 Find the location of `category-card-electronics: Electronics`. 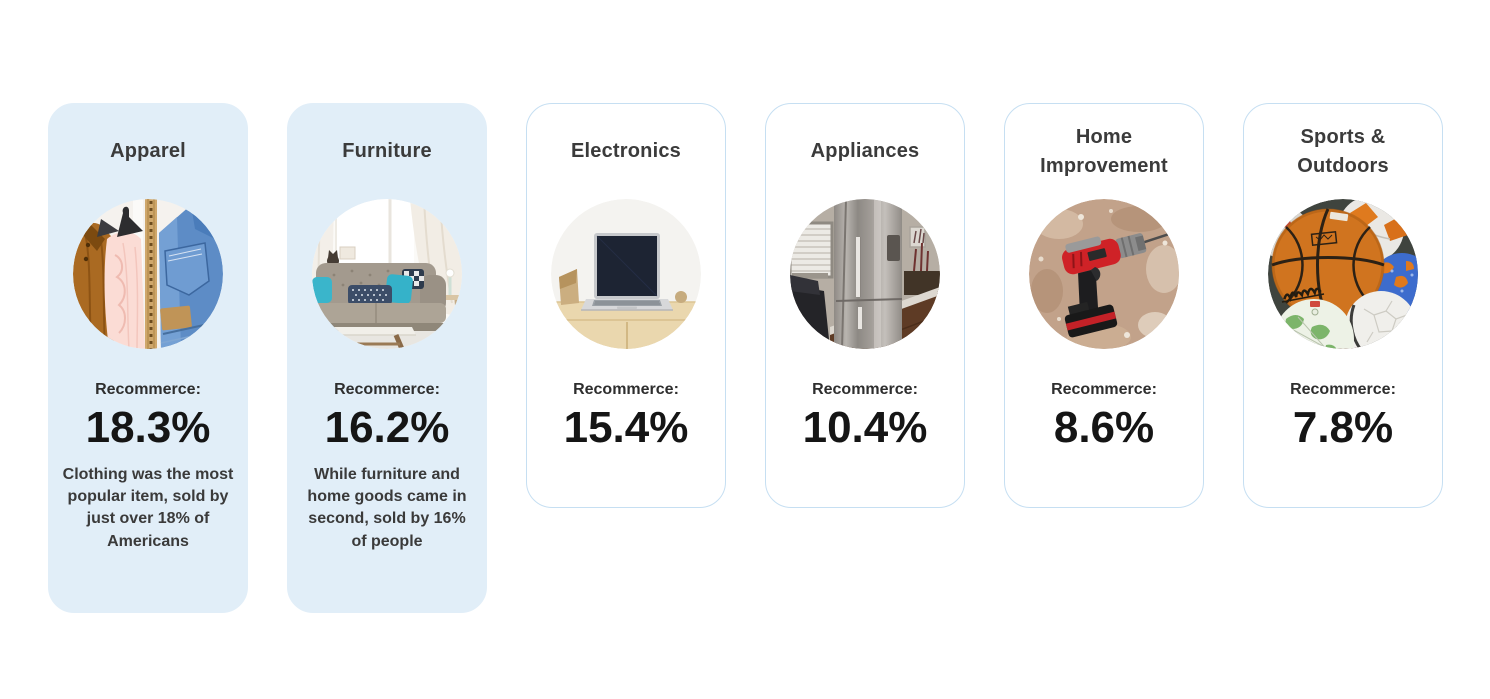

category-card-electronics: Electronics is located at coordinates (626, 305).